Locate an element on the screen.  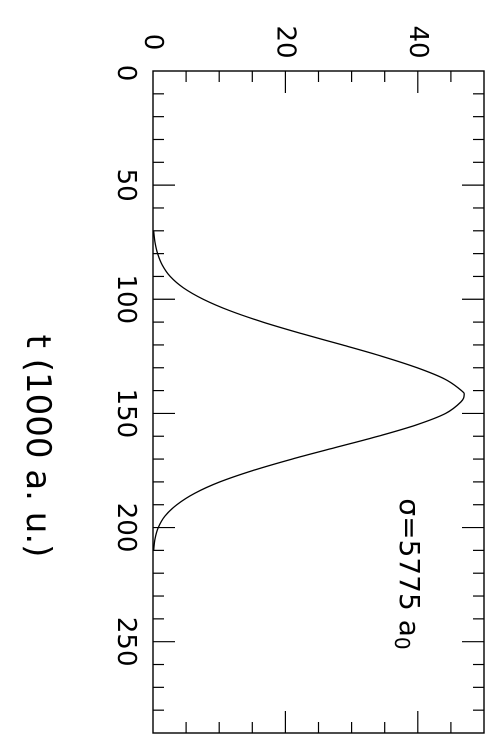
x-tick-label: 50 is located at coordinates (126, 185).